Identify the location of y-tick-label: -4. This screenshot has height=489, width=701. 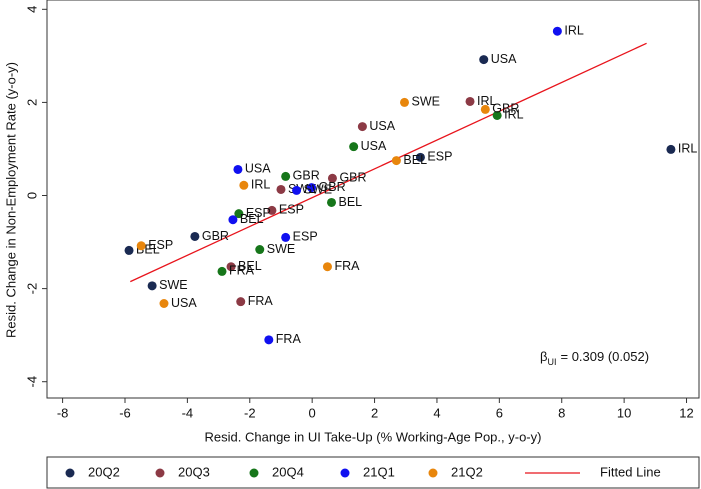
(31, 382).